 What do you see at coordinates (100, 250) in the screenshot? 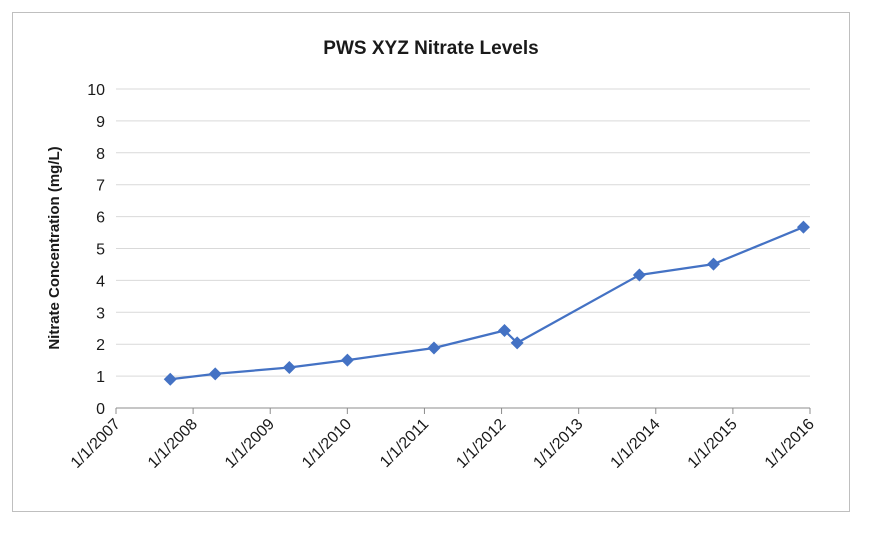
I see `y-tick-label: 5` at bounding box center [100, 250].